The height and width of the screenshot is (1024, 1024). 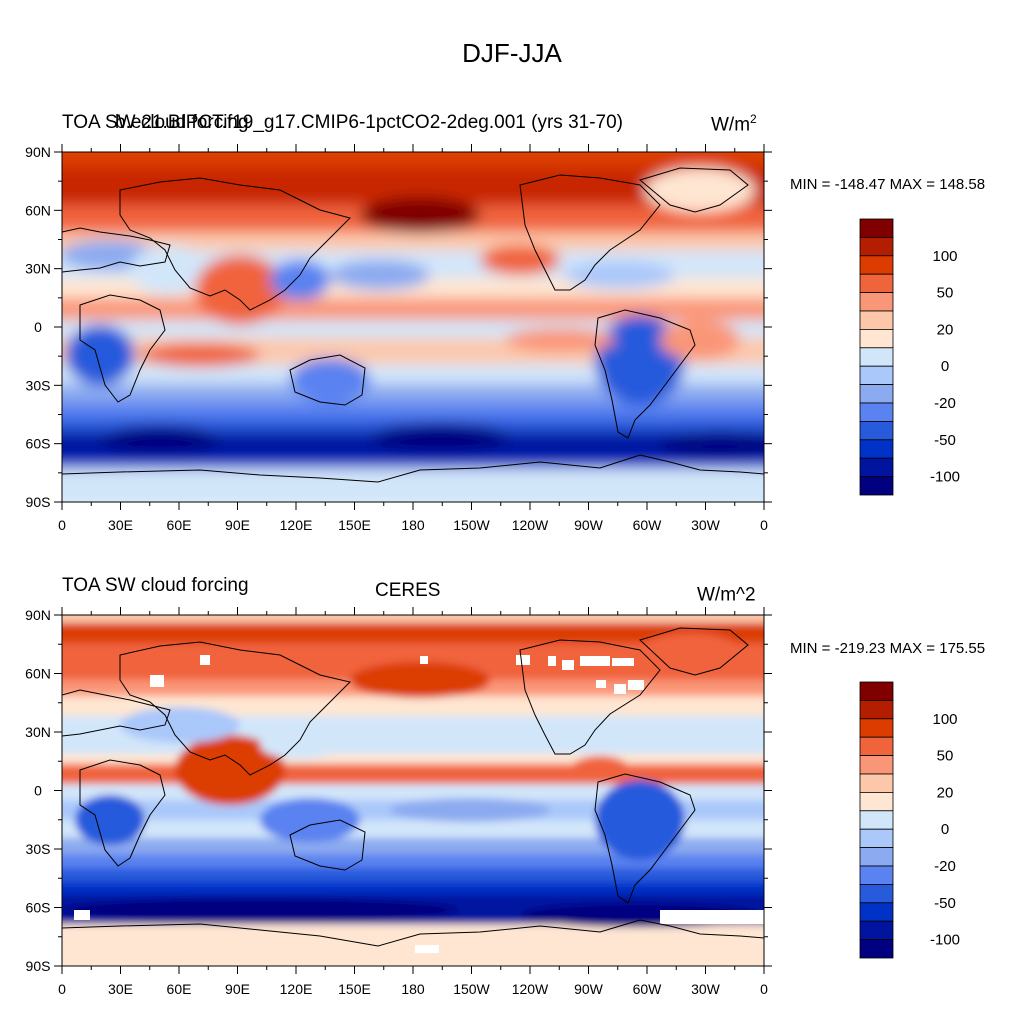 I want to click on panel-2-units-text: W/m^2, so click(x=726, y=595).